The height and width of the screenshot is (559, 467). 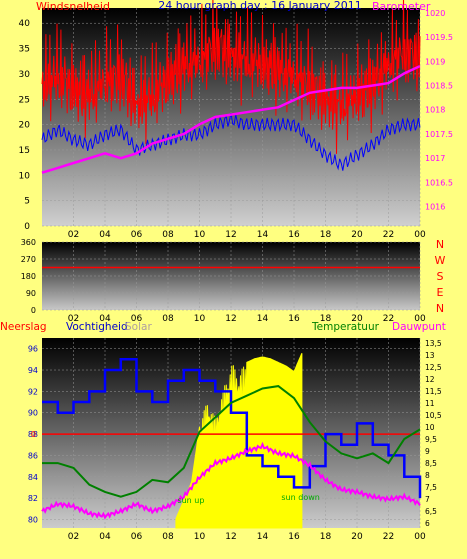 What do you see at coordinates (440, 292) in the screenshot?
I see `compass-label: E` at bounding box center [440, 292].